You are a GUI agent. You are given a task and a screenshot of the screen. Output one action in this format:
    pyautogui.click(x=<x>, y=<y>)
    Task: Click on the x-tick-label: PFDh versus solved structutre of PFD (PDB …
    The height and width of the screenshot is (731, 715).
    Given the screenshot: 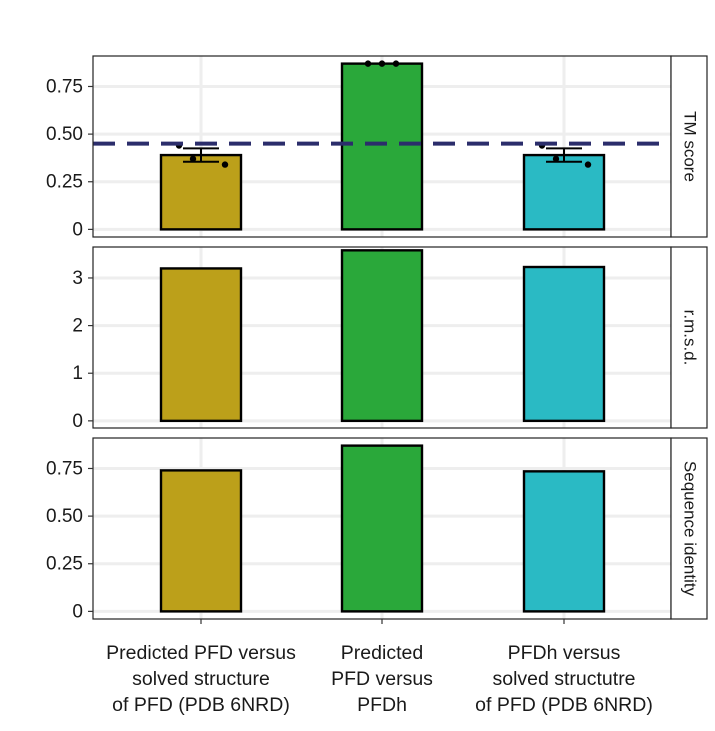 What is the action you would take?
    pyautogui.click(x=564, y=679)
    